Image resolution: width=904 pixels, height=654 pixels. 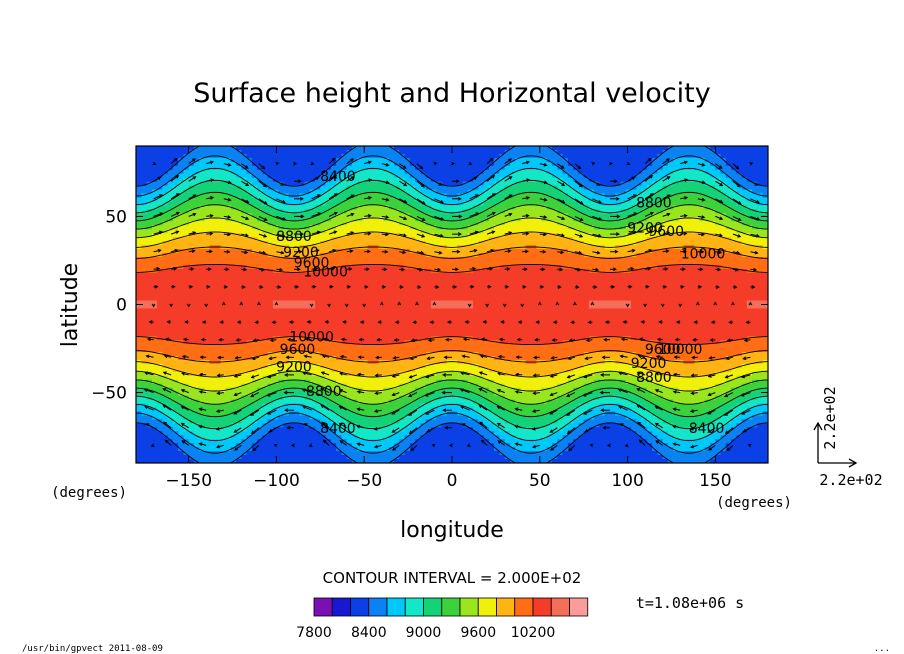 I want to click on x-tick-label: 100, so click(x=627, y=481).